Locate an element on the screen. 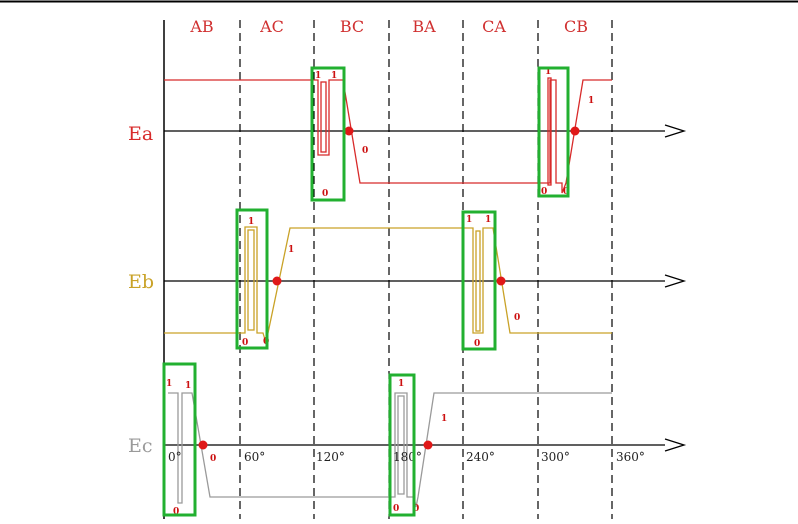 The image size is (798, 524). angle-label-180: 180° is located at coordinates (407, 457).